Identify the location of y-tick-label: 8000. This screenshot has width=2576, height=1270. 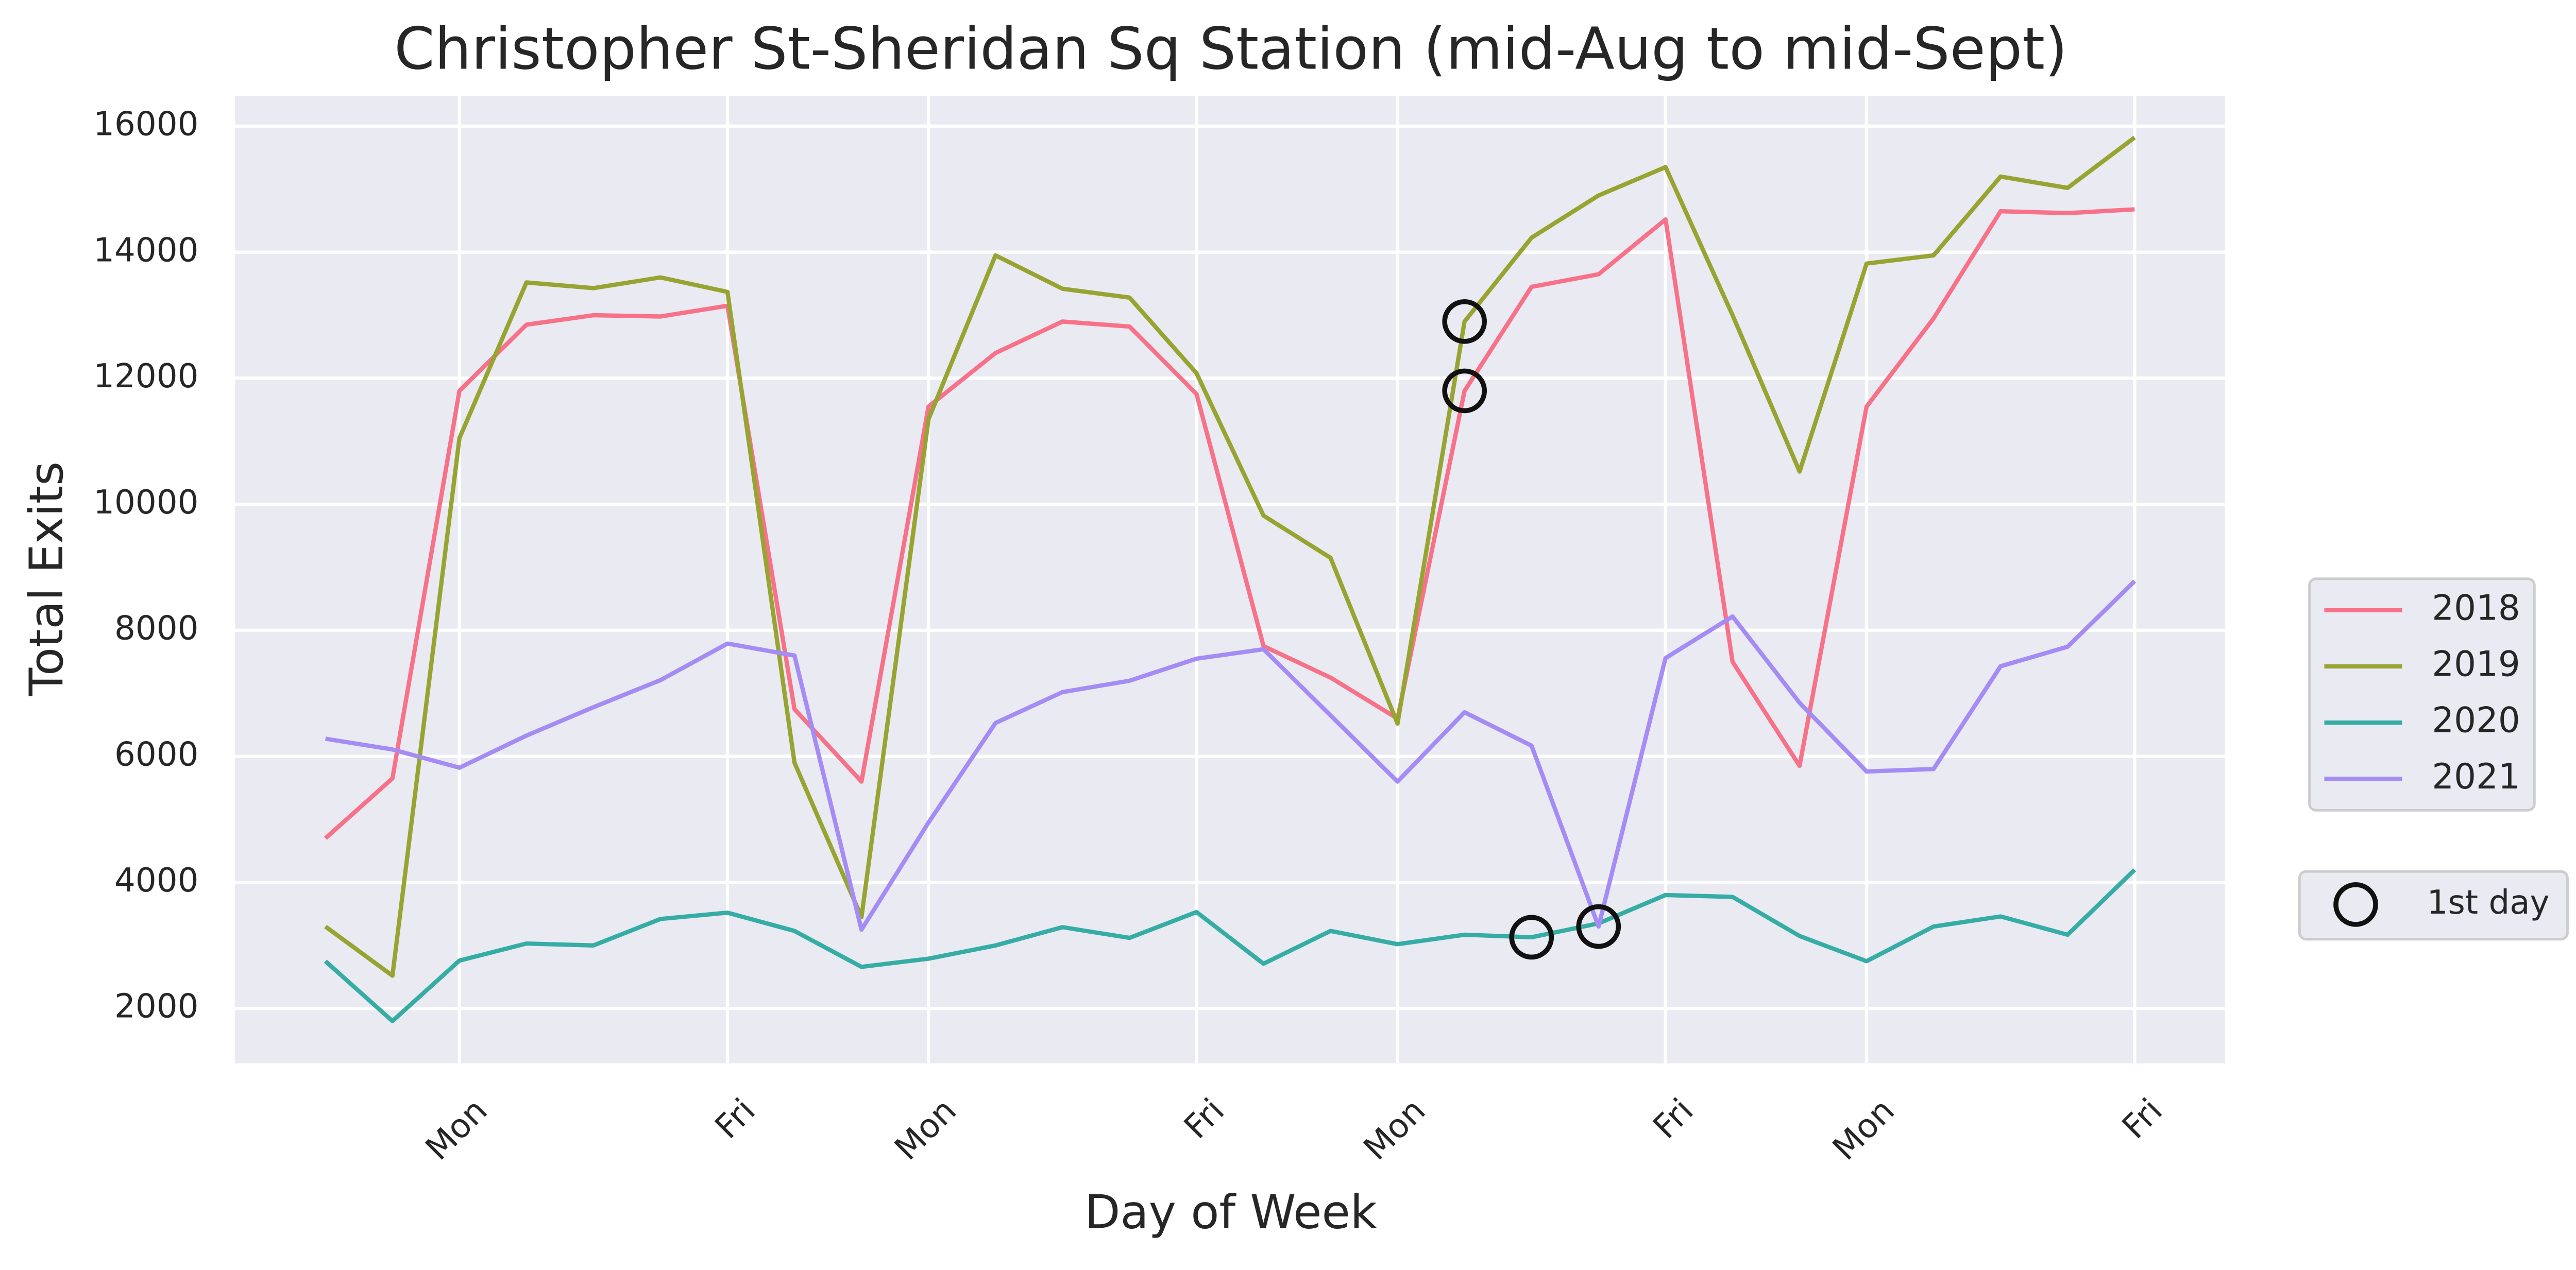
(156, 628).